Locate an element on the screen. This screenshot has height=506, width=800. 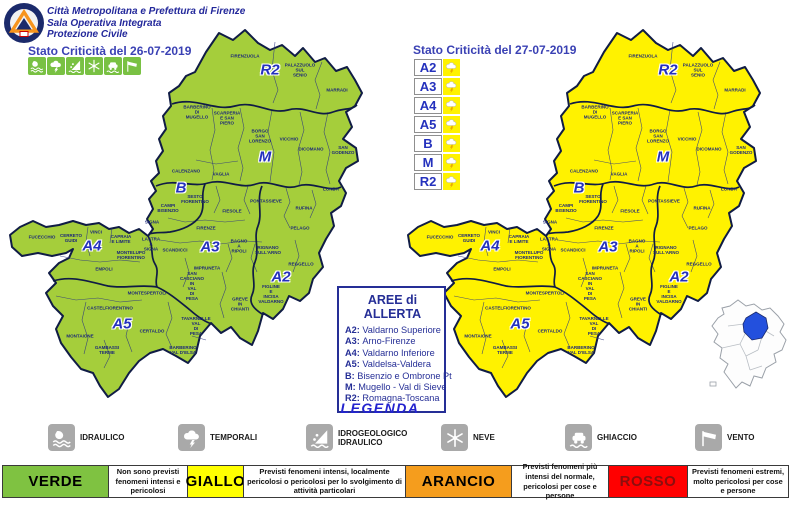
protezione-civile-logo-icon is located at coordinates (24, 23).